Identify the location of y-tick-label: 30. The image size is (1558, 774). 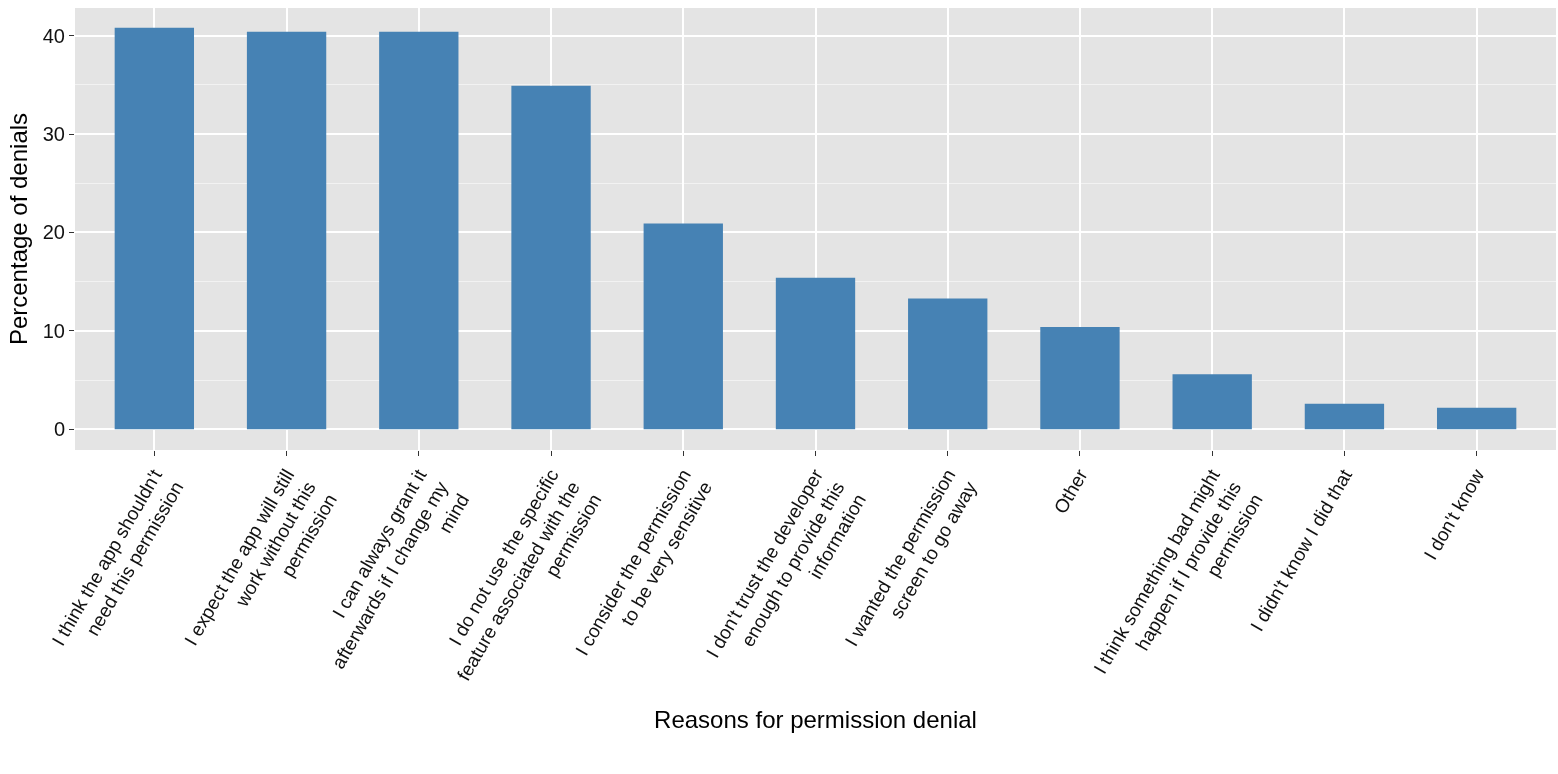
(53, 134).